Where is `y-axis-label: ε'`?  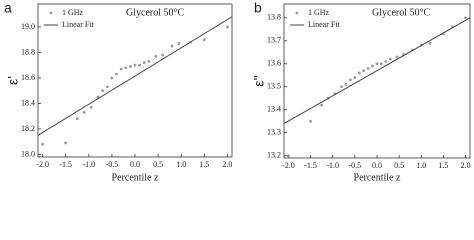
y-axis-label: ε' is located at coordinates (13, 80).